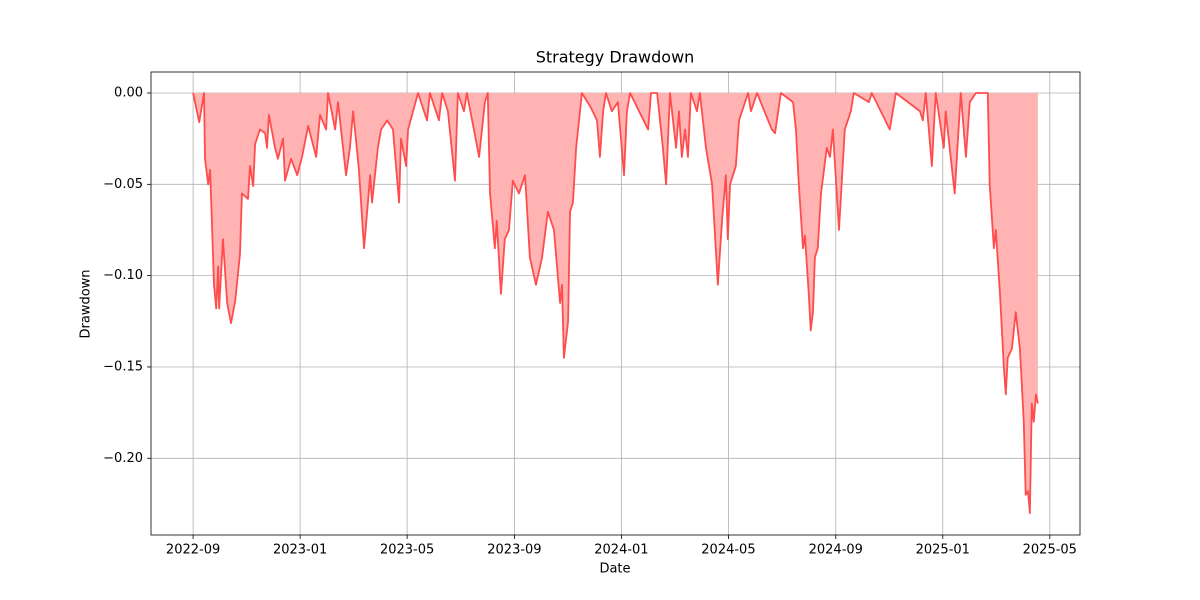 This screenshot has height=600, width=1200. I want to click on x-tick-label: 2024-01, so click(621, 550).